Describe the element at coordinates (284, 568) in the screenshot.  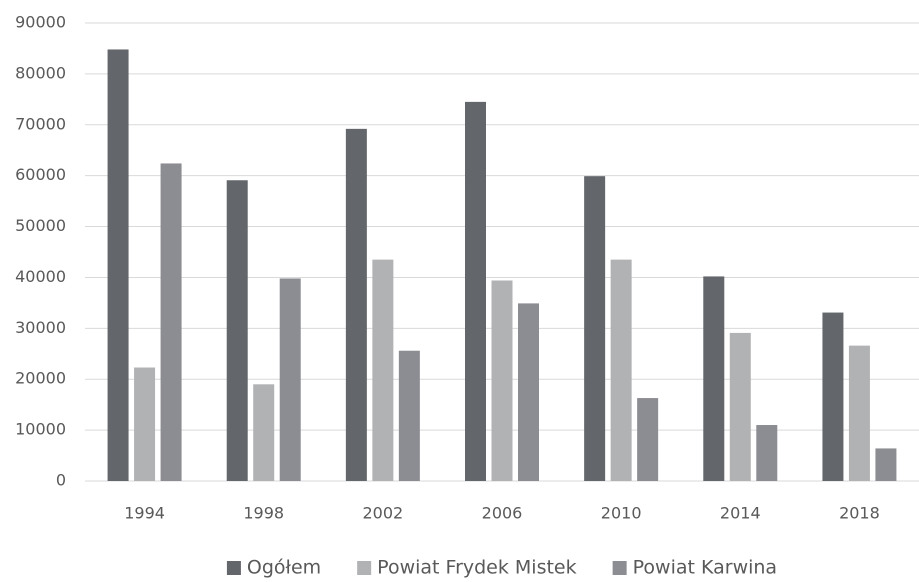
I see `legend-text: Ogółem` at that location.